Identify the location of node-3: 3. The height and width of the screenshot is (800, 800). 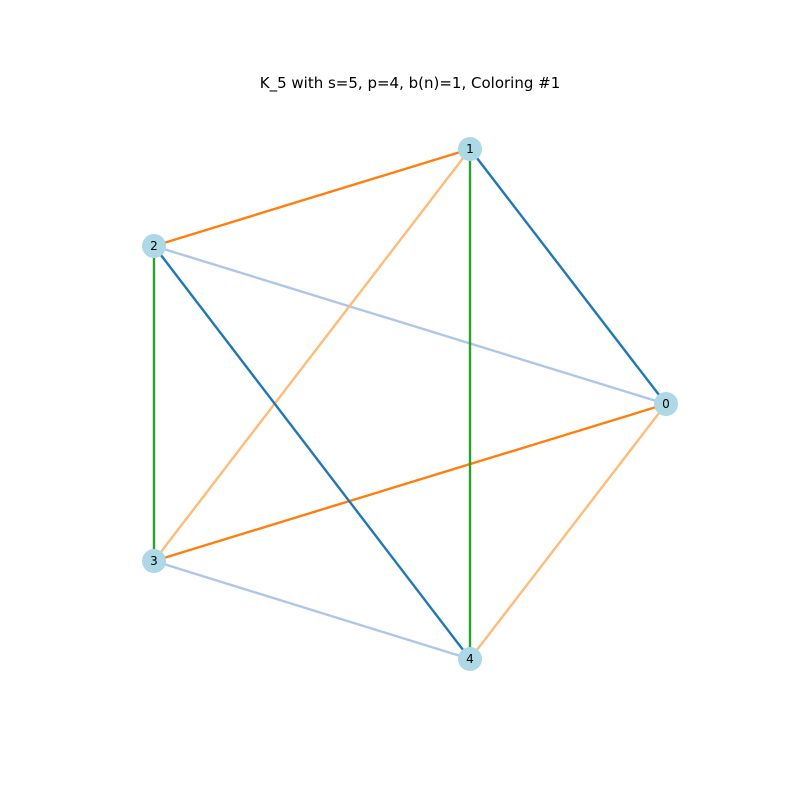
(154, 561).